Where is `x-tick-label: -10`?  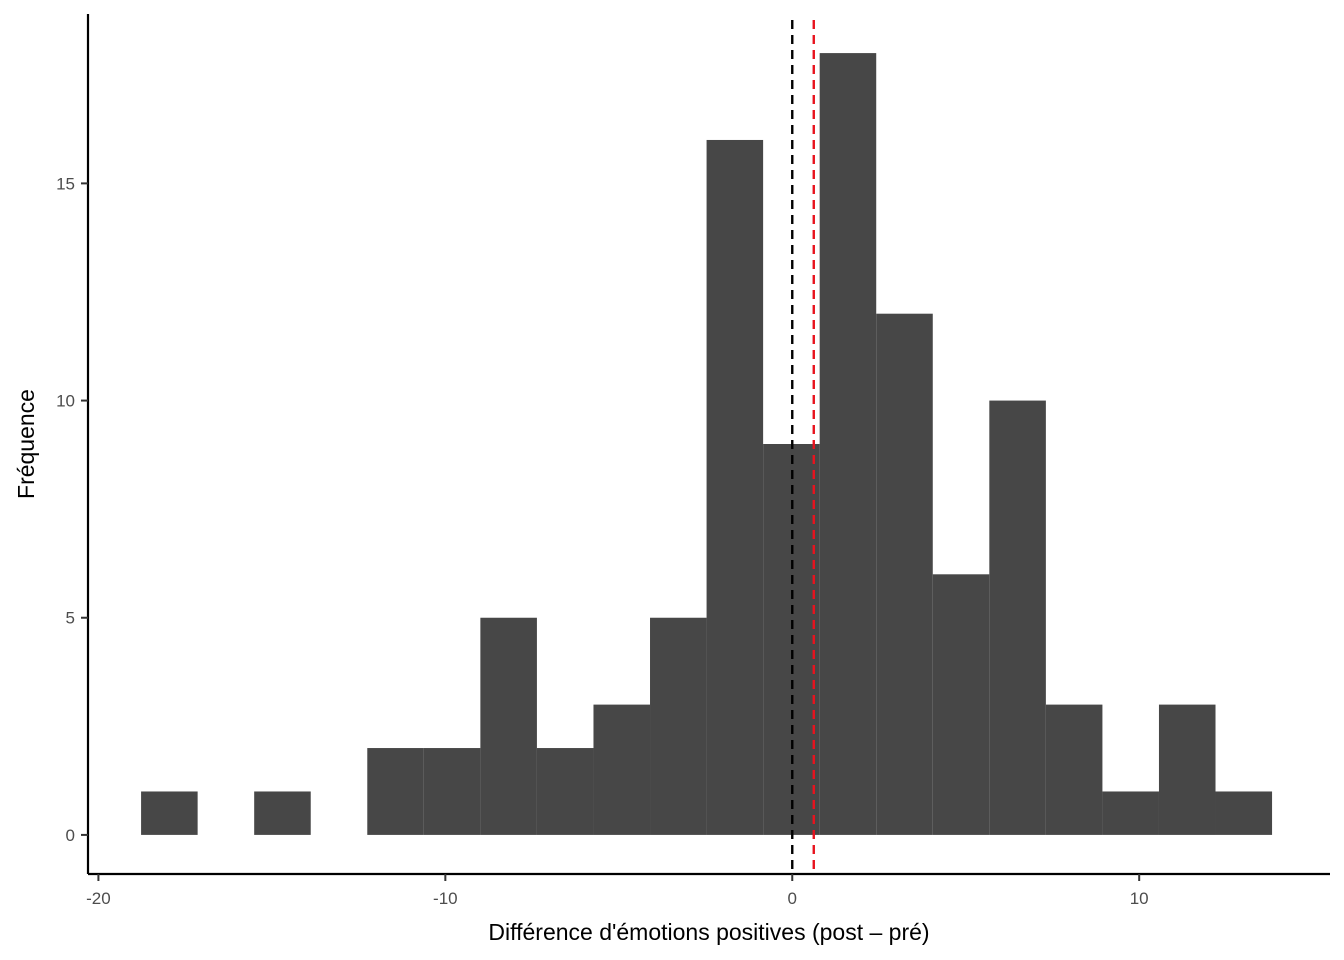 x-tick-label: -10 is located at coordinates (445, 898).